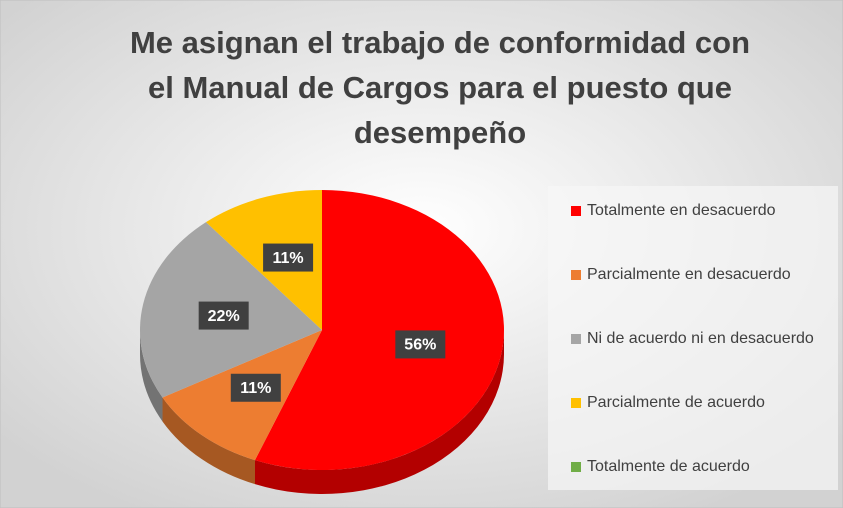 The width and height of the screenshot is (843, 508). I want to click on legend-label: Parcialmente de acuerdo, so click(676, 402).